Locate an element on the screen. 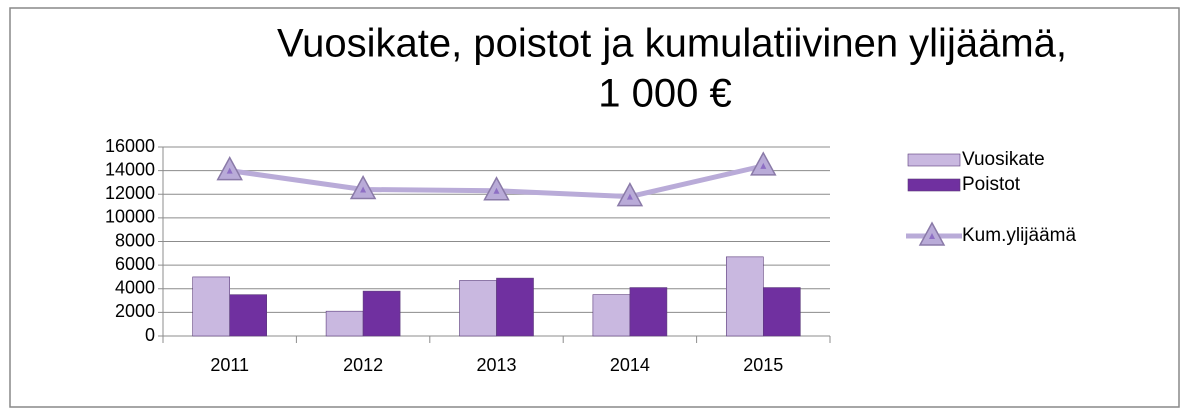  y-tick-label: 14000 is located at coordinates (130, 169).